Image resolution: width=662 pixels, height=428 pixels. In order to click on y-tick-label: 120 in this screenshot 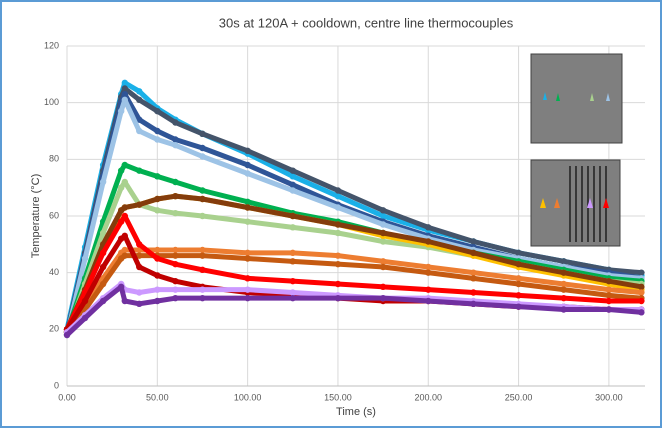, I will do `click(51, 45)`.